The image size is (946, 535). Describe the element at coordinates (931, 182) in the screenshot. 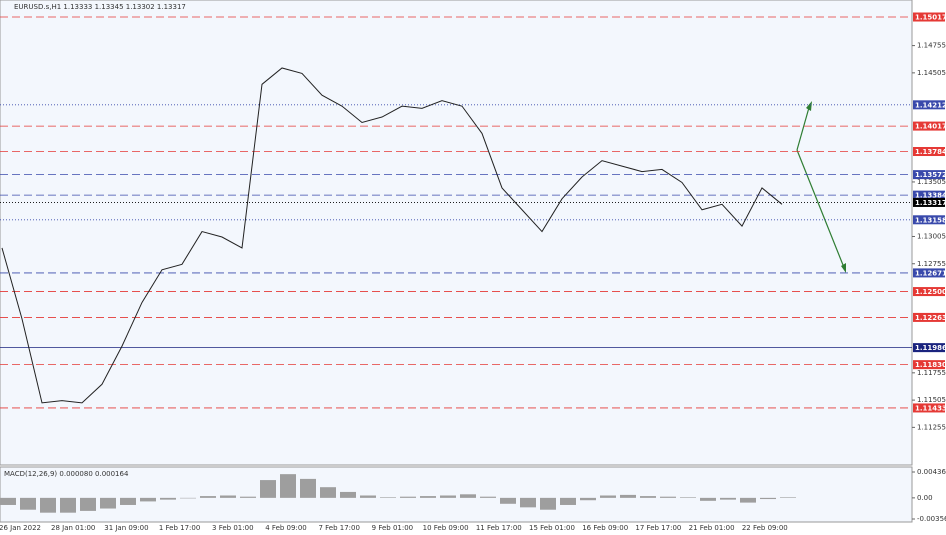

I see `y-tick-label: 1.13505` at that location.